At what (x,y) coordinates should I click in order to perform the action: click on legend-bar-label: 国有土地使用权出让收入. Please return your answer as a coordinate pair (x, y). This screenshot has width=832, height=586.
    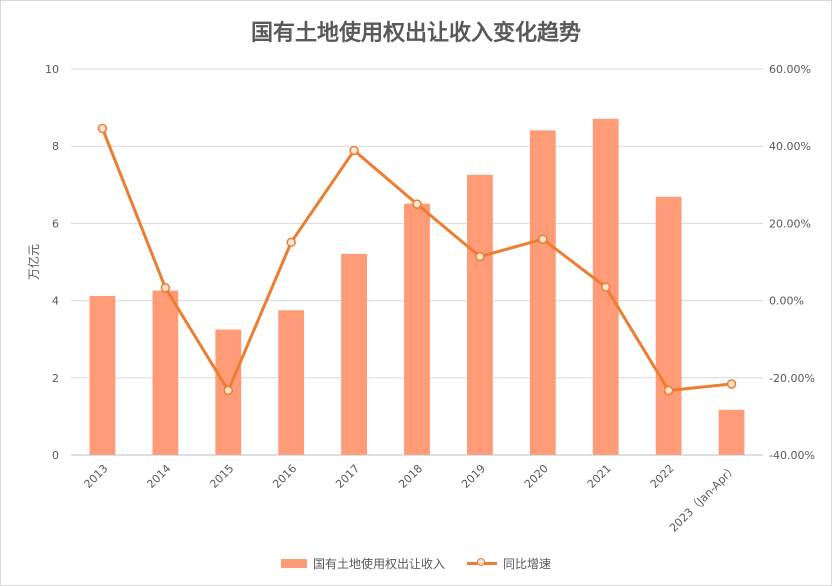
    Looking at the image, I should click on (378, 563).